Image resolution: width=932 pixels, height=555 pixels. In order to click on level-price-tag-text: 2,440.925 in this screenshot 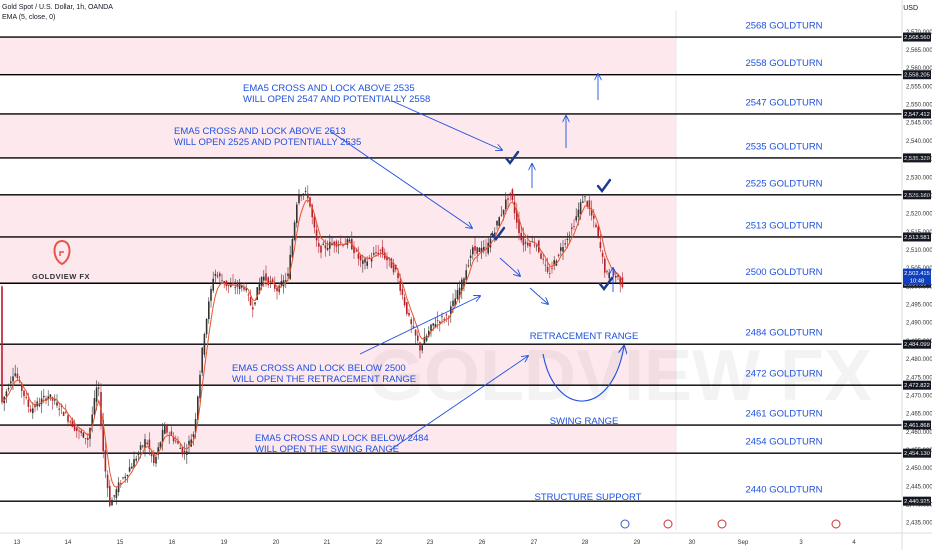, I will do `click(917, 502)`.